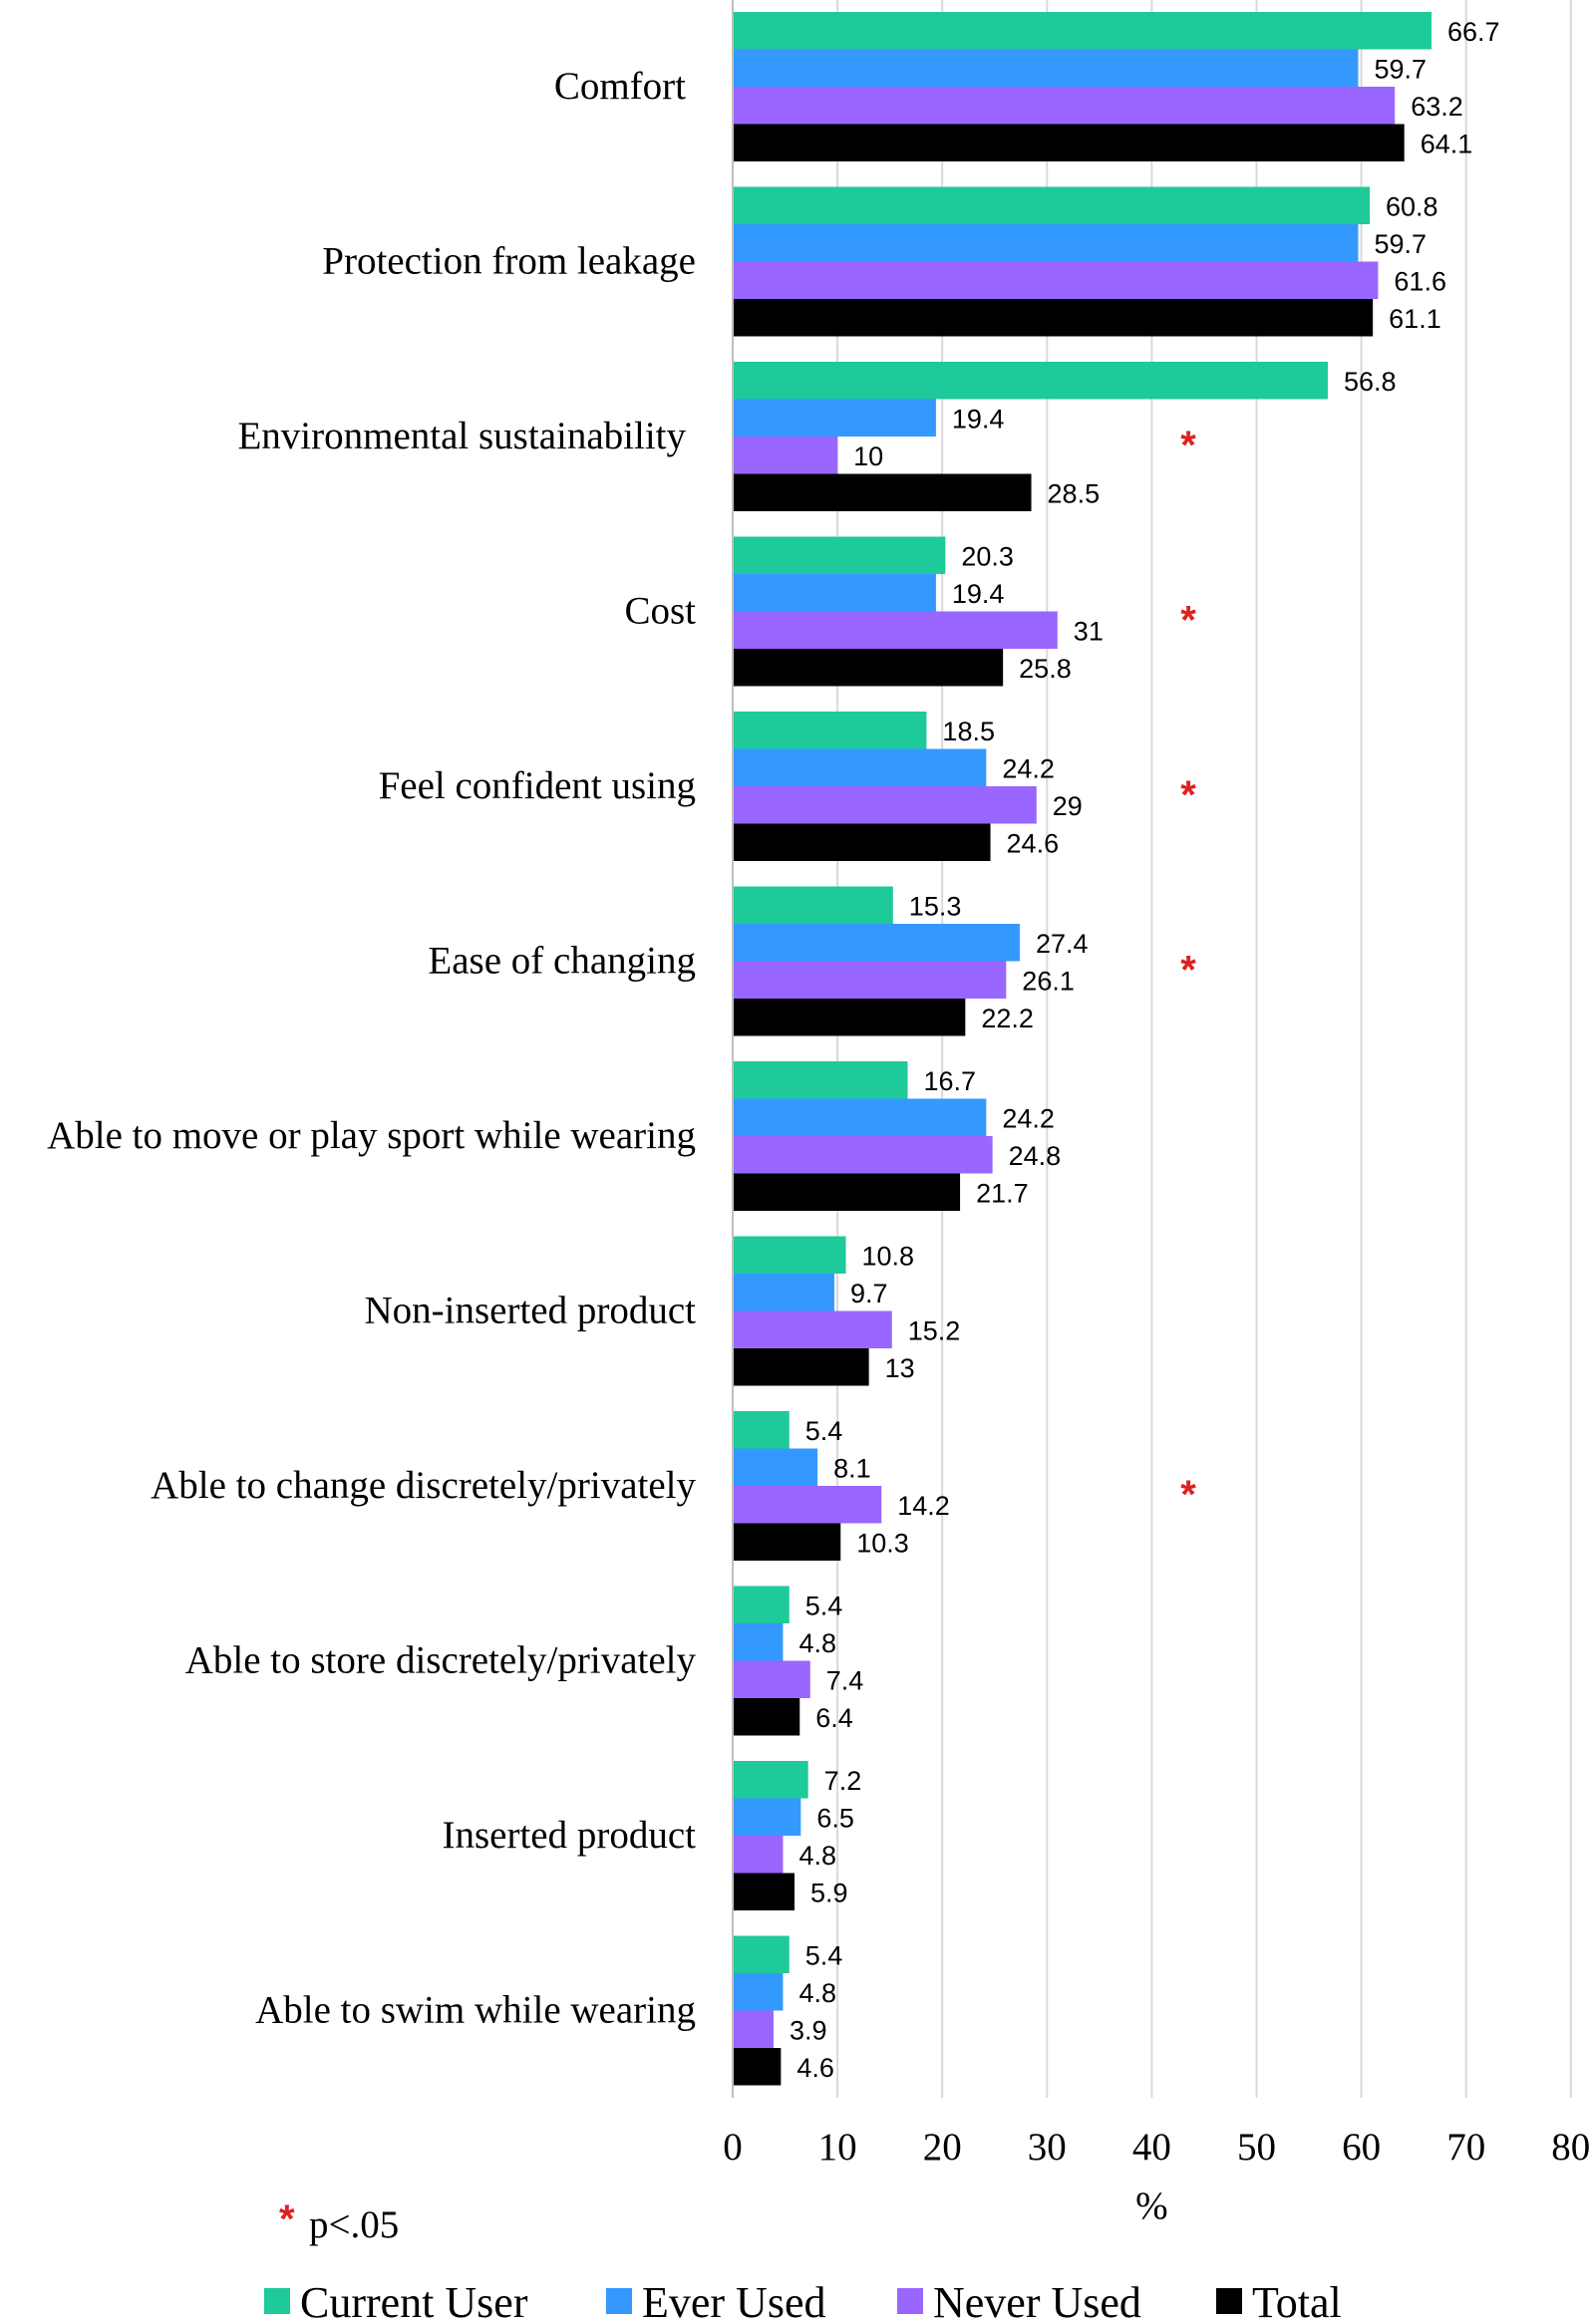 The image size is (1589, 2324). I want to click on data-label: 3.9, so click(808, 2030).